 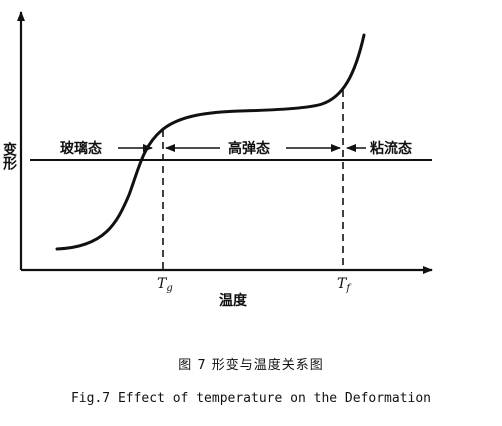 What do you see at coordinates (251, 365) in the screenshot?
I see `caption-chinese: 图 7 形变与温度关系图` at bounding box center [251, 365].